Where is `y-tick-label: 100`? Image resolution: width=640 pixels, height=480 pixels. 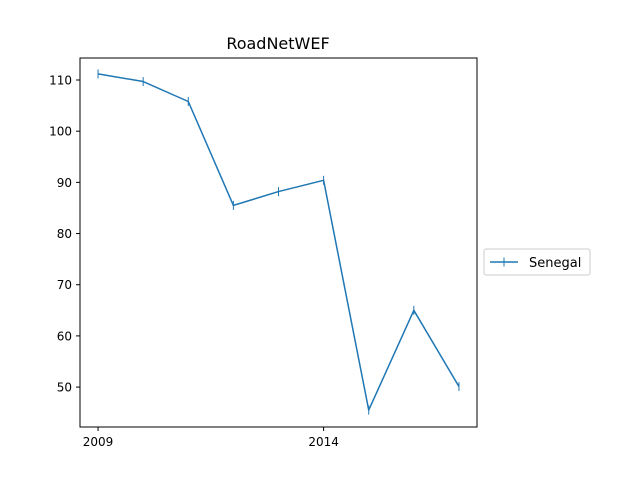
y-tick-label: 100 is located at coordinates (60, 132).